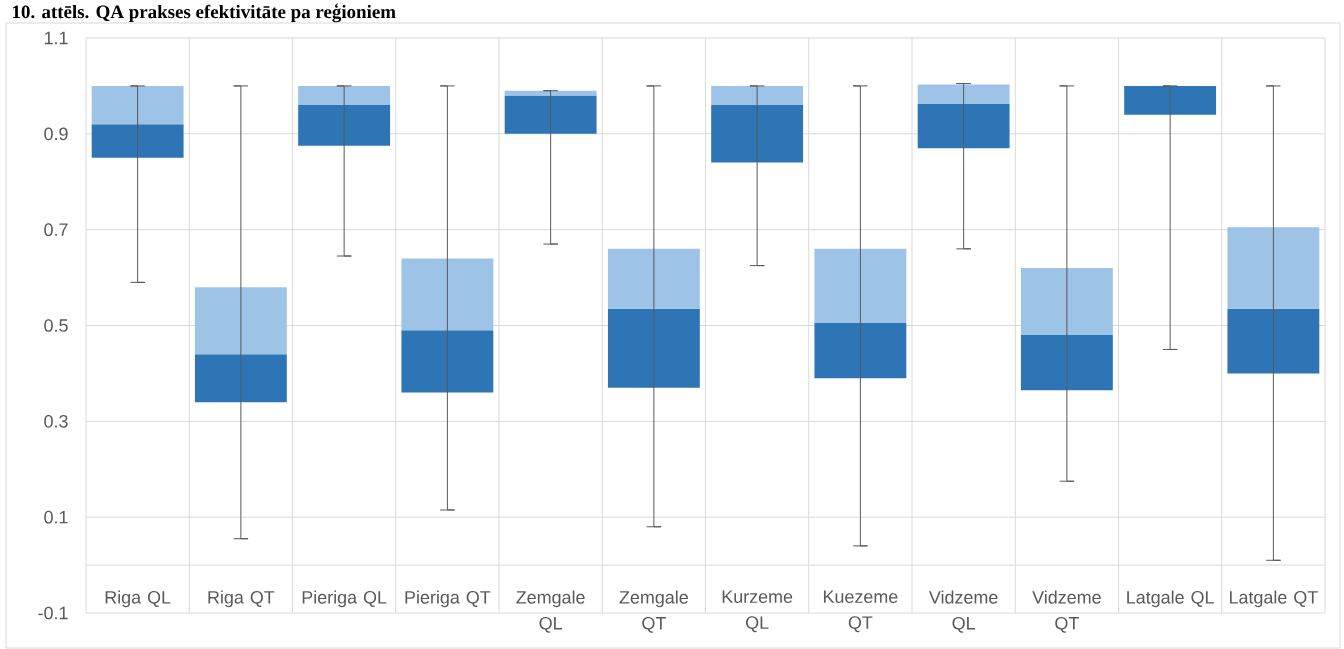 Image resolution: width=1344 pixels, height=649 pixels. I want to click on y-tick-label: 0.7, so click(56, 230).